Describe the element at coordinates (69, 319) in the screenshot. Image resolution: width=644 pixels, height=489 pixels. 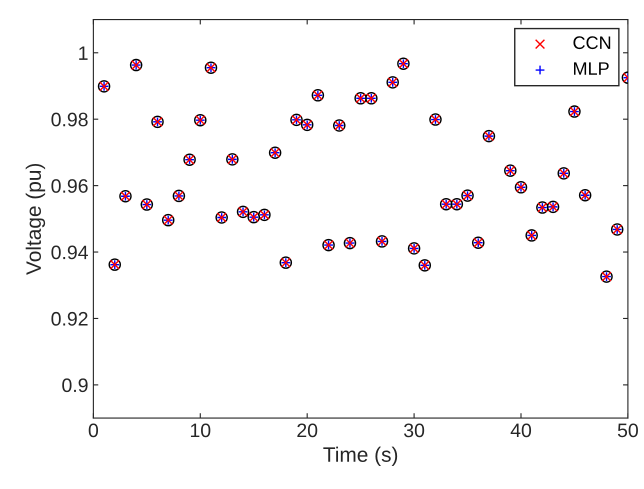
I see `y-tick-label: 0.92` at that location.